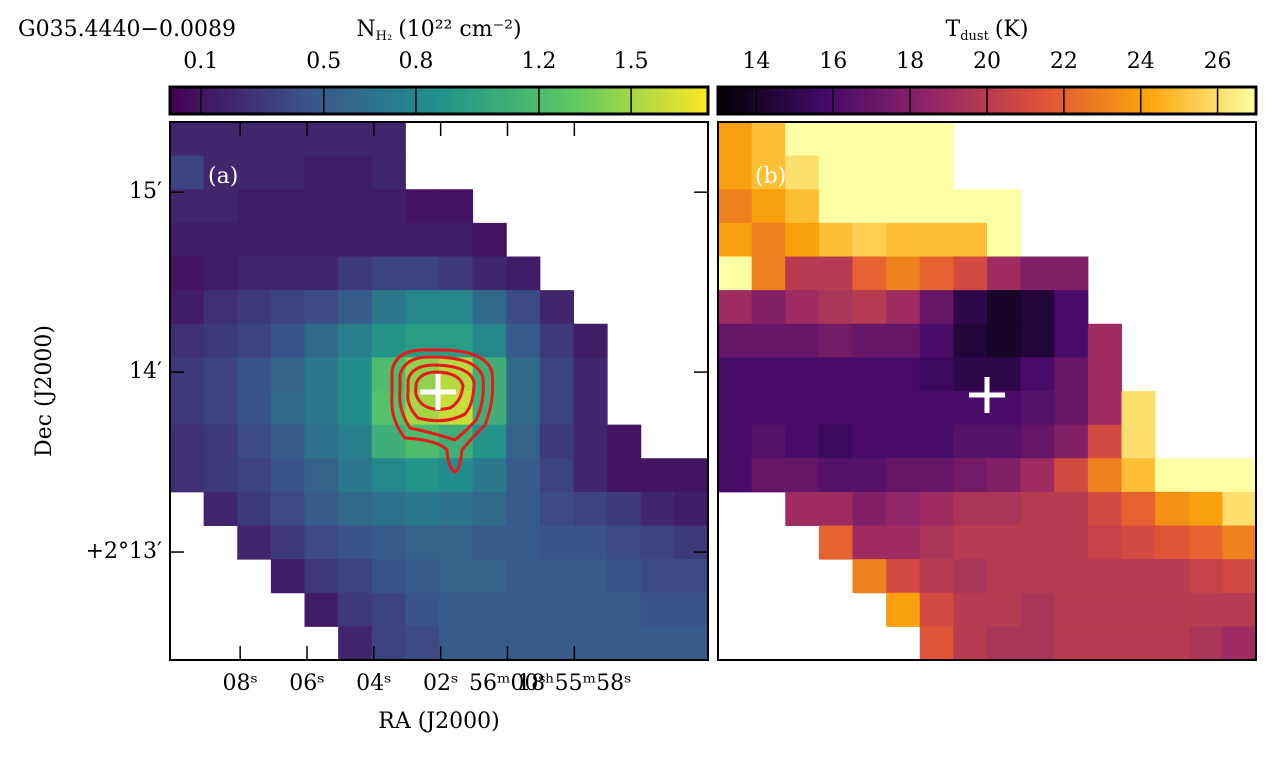 This screenshot has height=757, width=1272. What do you see at coordinates (974, 36) in the screenshot?
I see `colorbar-label-part: dust` at bounding box center [974, 36].